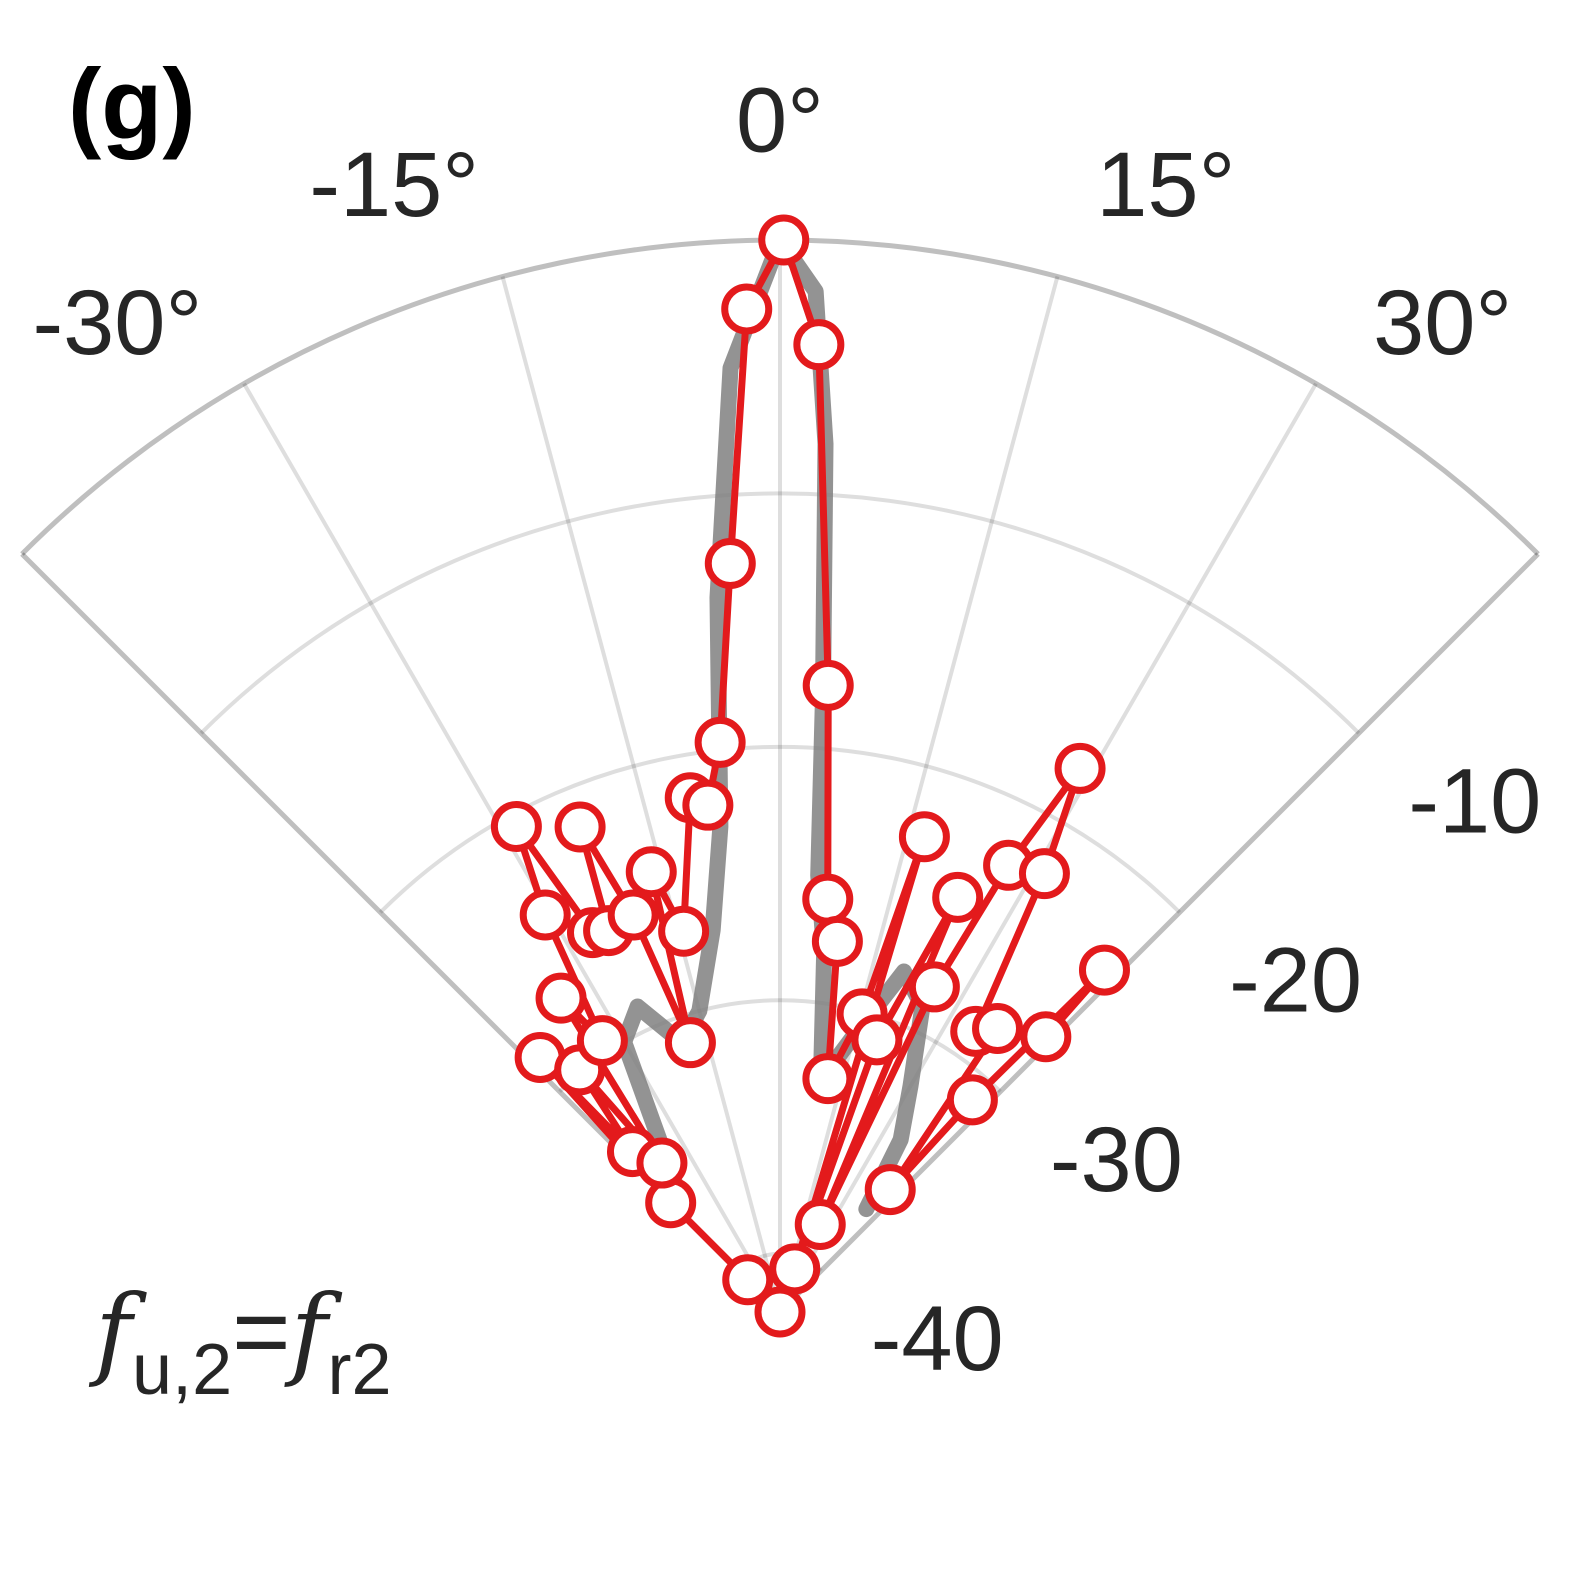 This screenshot has width=1575, height=1575. I want to click on theta-tick-label: 0°, so click(780, 120).